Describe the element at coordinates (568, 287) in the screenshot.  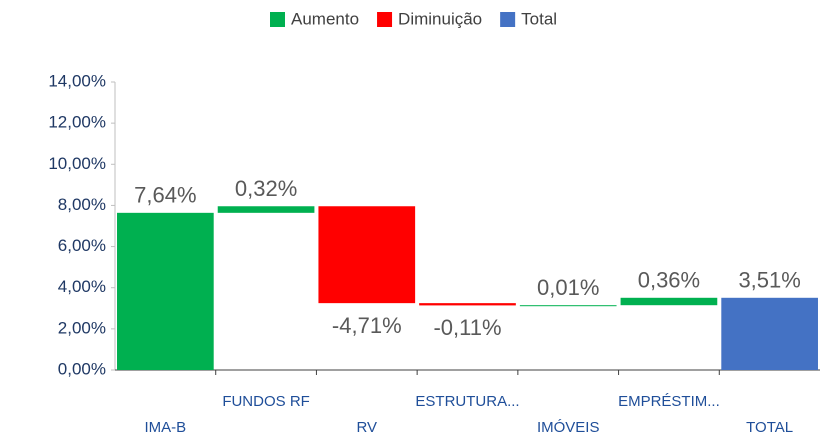
I see `data-label: 0,01%` at that location.